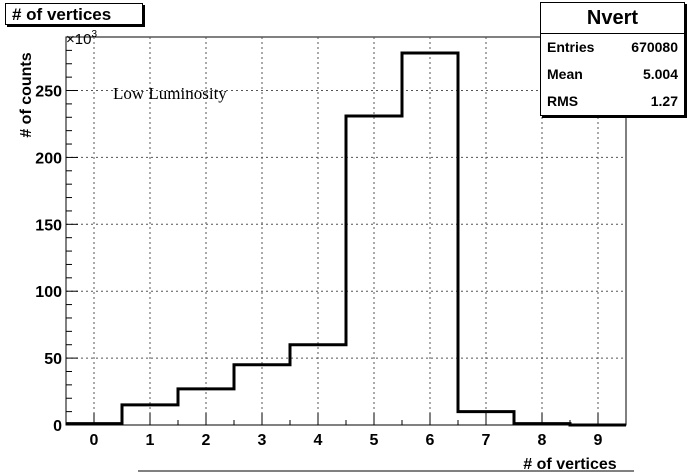  Describe the element at coordinates (565, 74) in the screenshot. I see `stats-label: Mean` at that location.